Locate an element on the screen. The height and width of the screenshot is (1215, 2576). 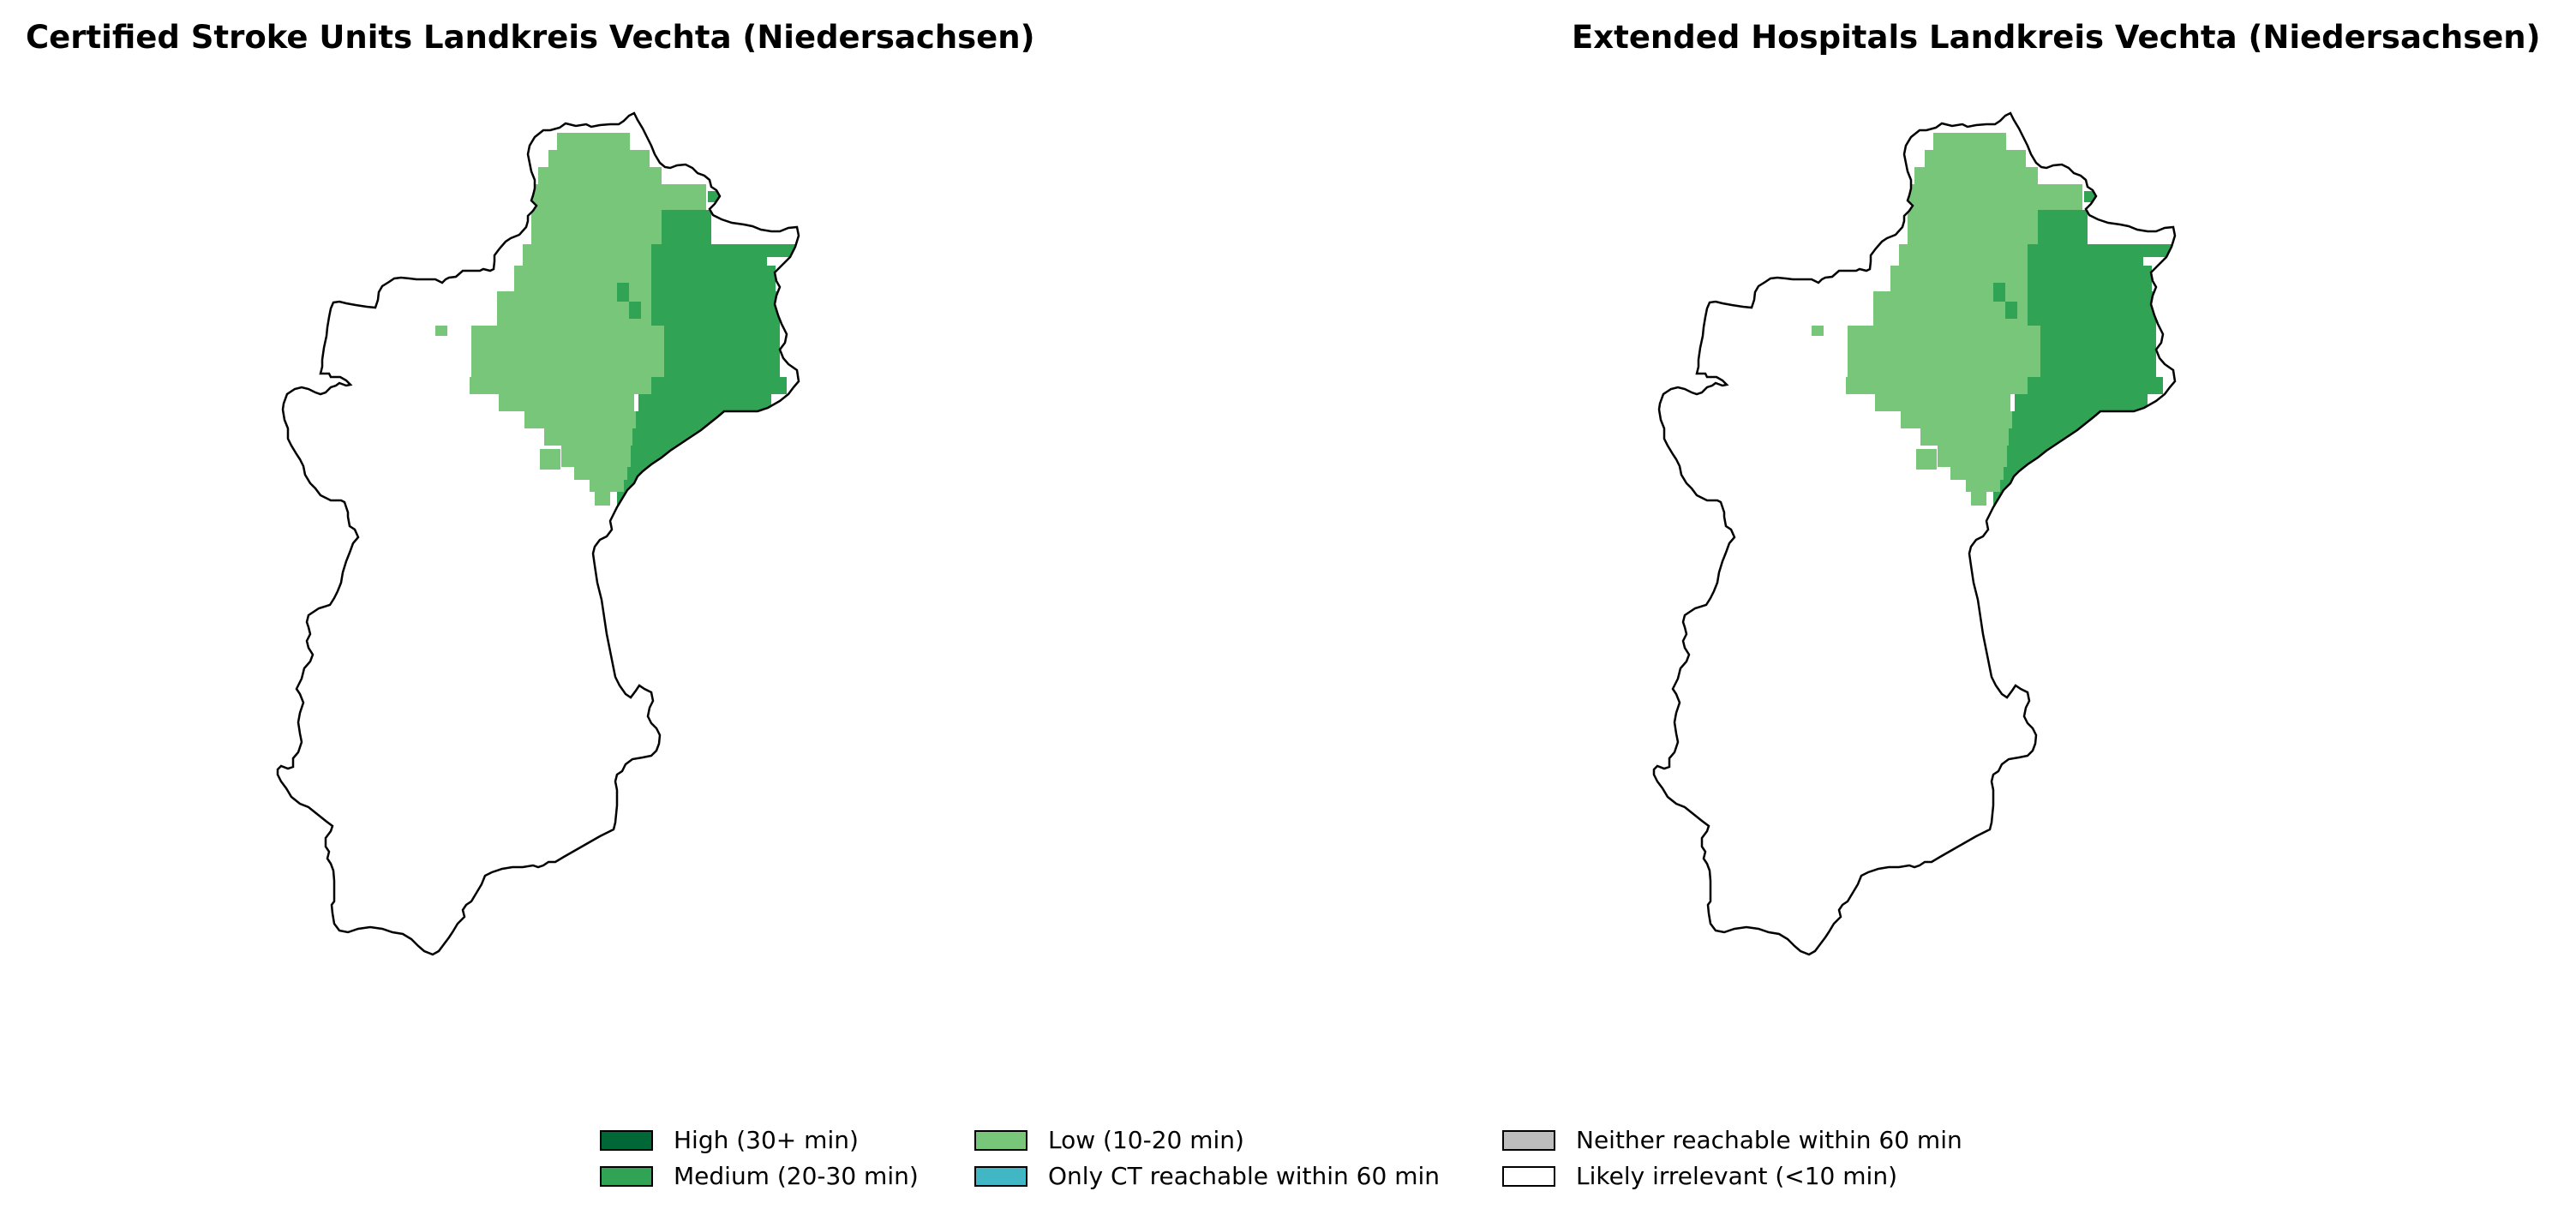
legend-swatch-only-ct is located at coordinates (1001, 1176).